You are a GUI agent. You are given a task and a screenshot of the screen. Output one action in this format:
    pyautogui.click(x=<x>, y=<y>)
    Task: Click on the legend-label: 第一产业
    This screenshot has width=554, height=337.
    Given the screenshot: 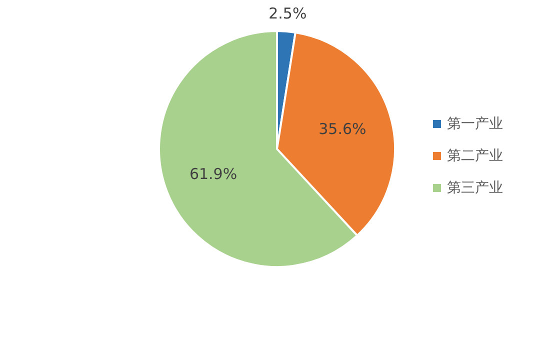 What is the action you would take?
    pyautogui.click(x=475, y=124)
    